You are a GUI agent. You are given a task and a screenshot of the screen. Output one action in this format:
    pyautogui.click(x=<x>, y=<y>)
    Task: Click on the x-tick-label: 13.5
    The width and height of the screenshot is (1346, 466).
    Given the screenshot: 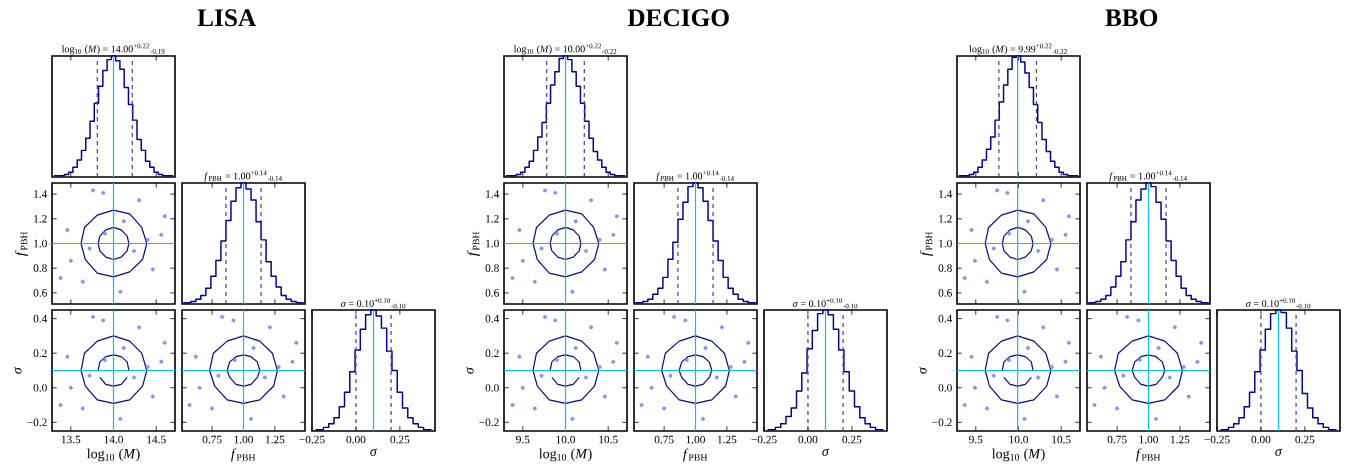 What is the action you would take?
    pyautogui.click(x=71, y=439)
    